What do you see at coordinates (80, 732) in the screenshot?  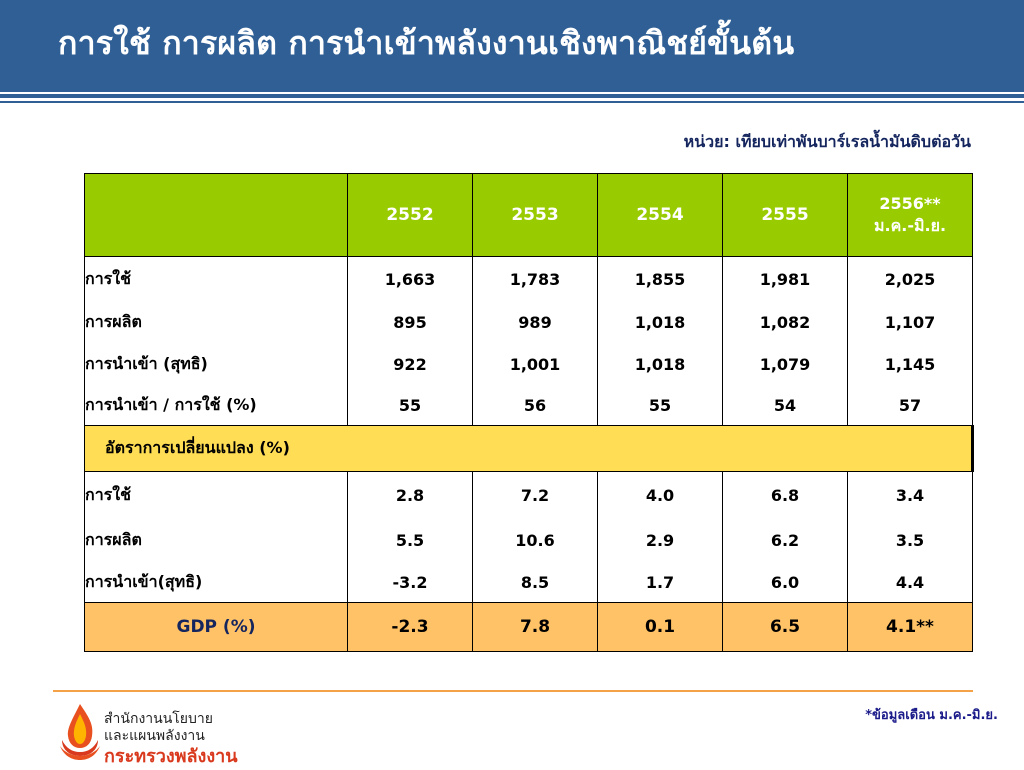 I see `flame-logo-icon` at bounding box center [80, 732].